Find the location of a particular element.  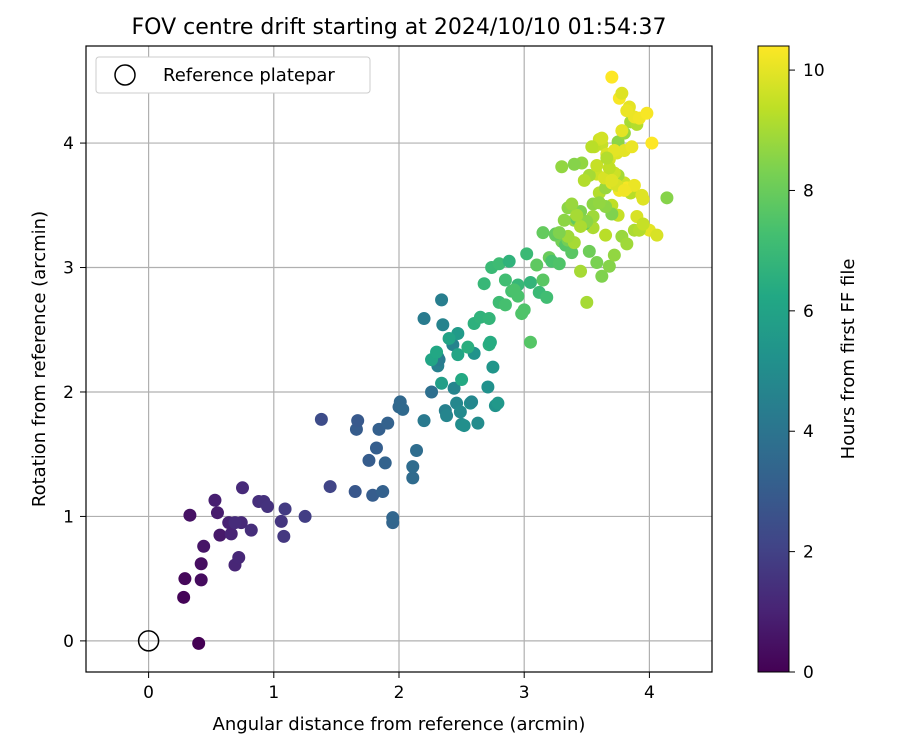

legend: Reference platepar is located at coordinates (233, 75).